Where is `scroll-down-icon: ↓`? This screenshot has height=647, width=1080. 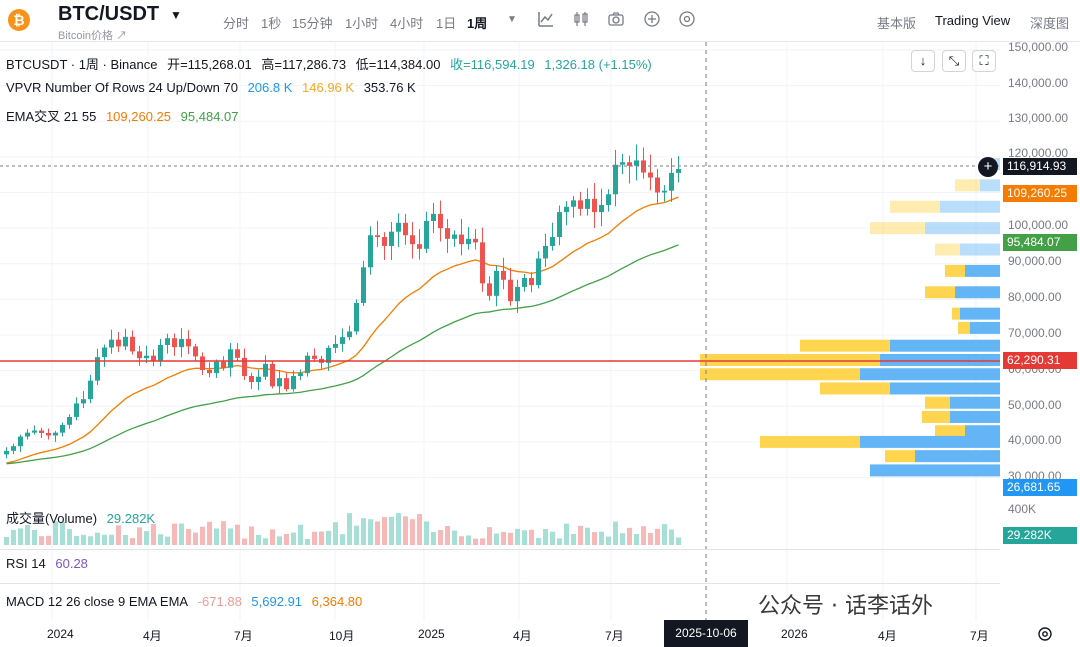
scroll-down-icon: ↓ is located at coordinates (923, 61).